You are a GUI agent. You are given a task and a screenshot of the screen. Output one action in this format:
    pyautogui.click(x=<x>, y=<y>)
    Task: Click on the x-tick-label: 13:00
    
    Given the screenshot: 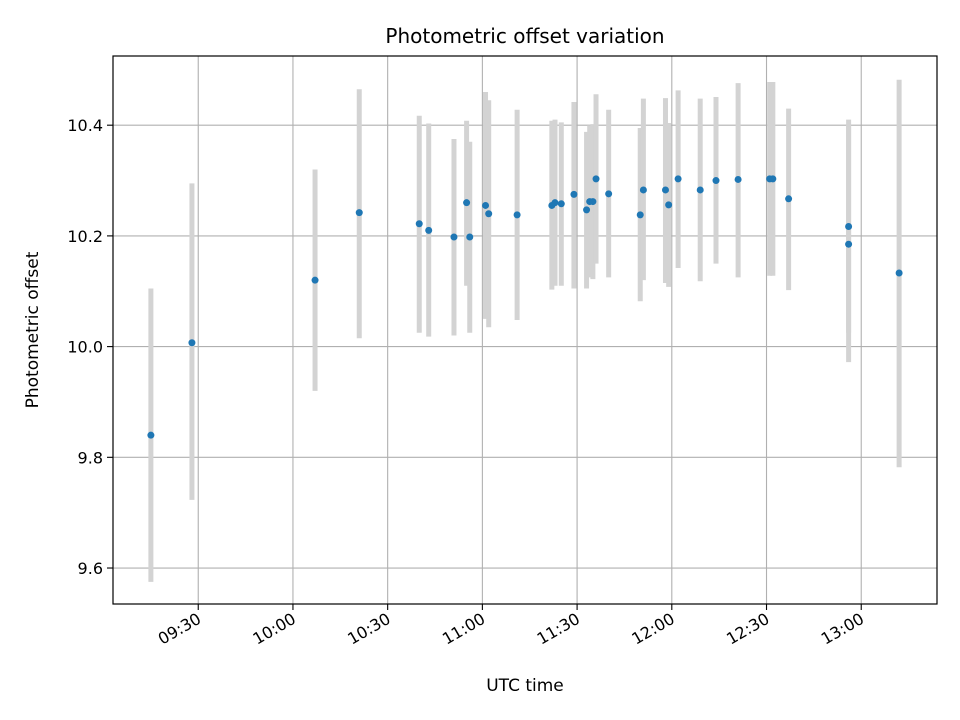 What is the action you would take?
    pyautogui.click(x=842, y=629)
    